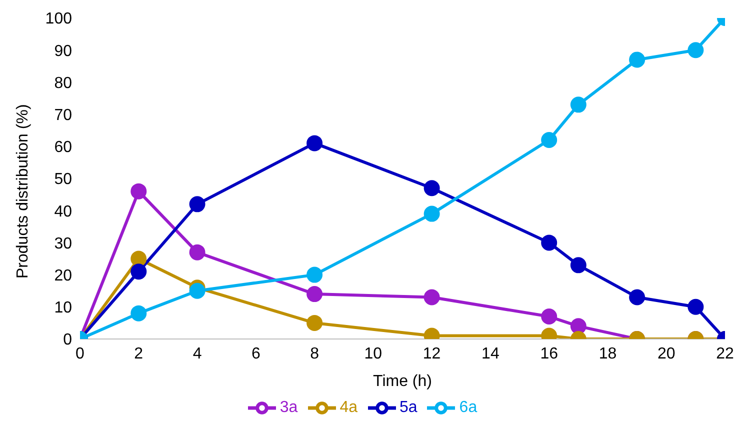 Image resolution: width=739 pixels, height=430 pixels. I want to click on x-tick-label: 16, so click(549, 353).